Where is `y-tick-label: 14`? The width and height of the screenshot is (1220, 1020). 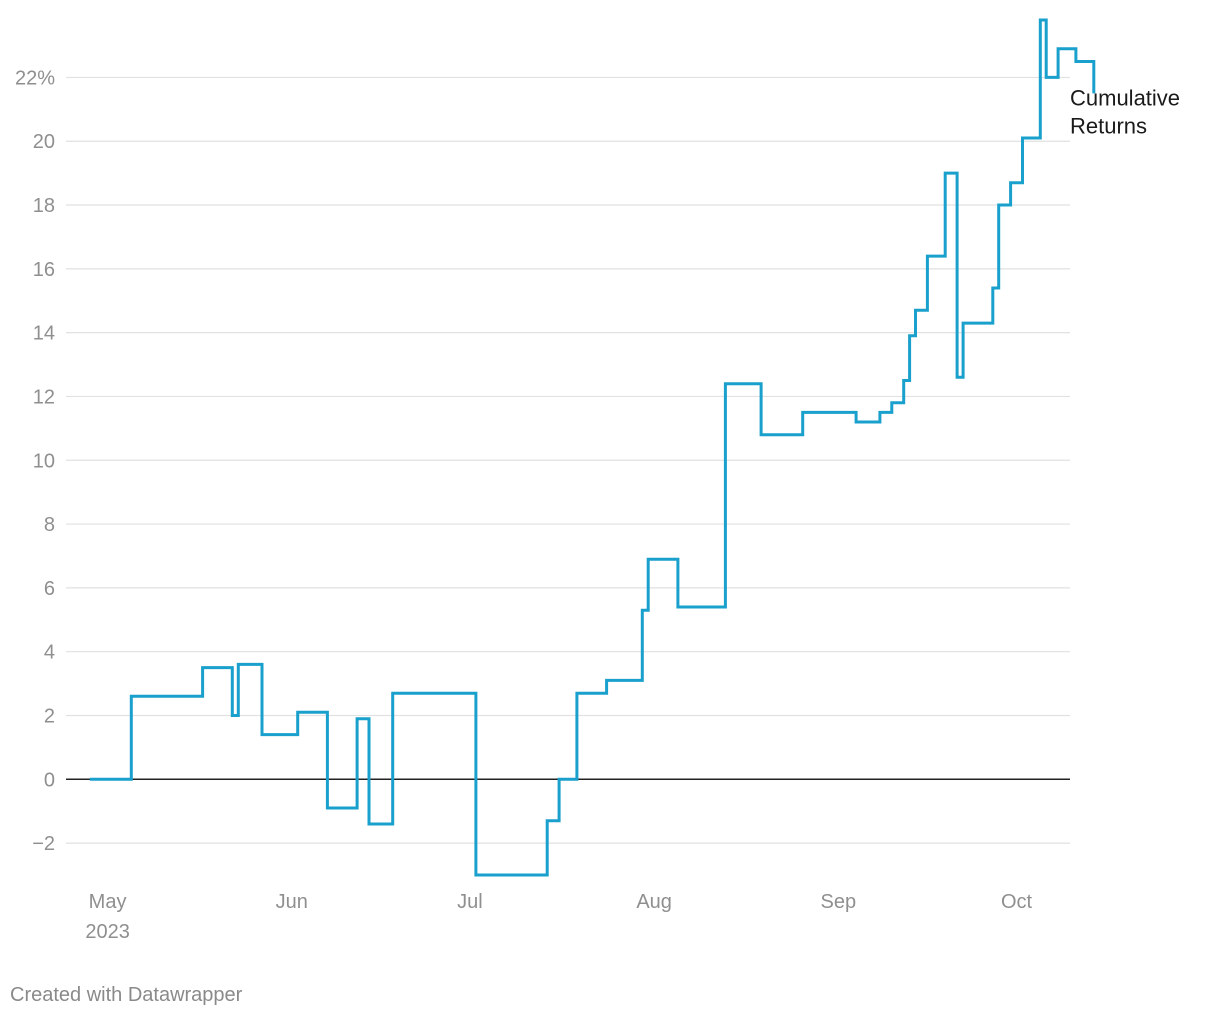 y-tick-label: 14 is located at coordinates (44, 334).